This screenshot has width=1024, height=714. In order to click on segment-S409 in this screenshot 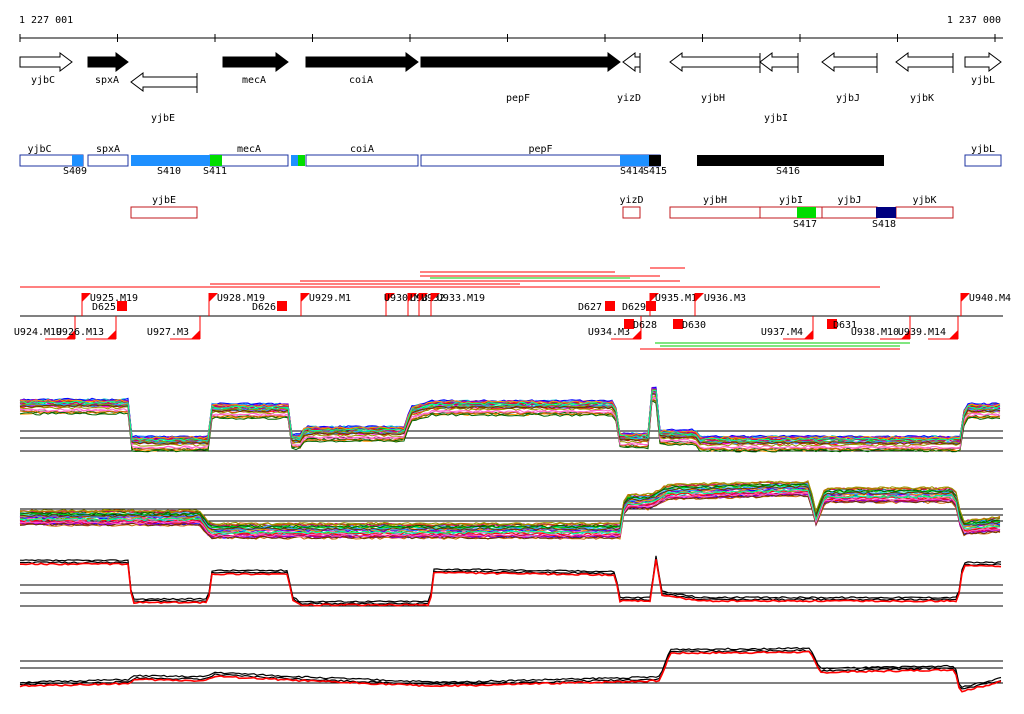, I will do `click(77, 160)`.